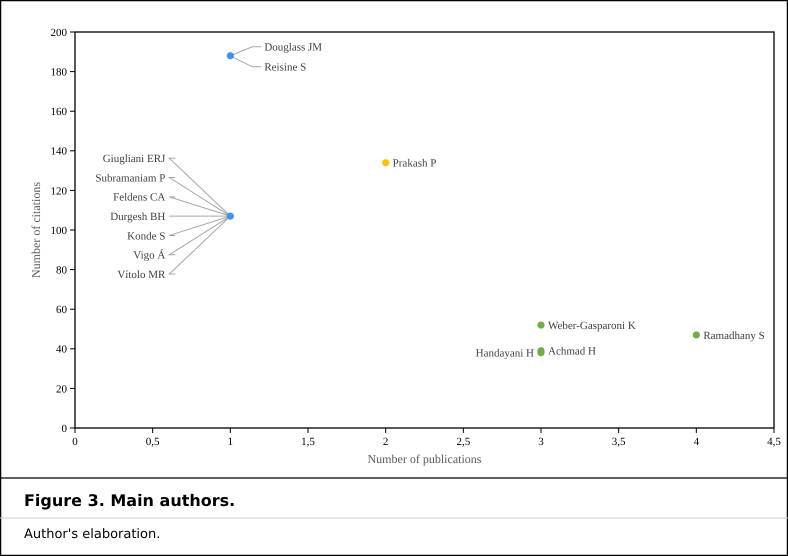  What do you see at coordinates (62, 310) in the screenshot?
I see `y-tick-label: 60` at bounding box center [62, 310].